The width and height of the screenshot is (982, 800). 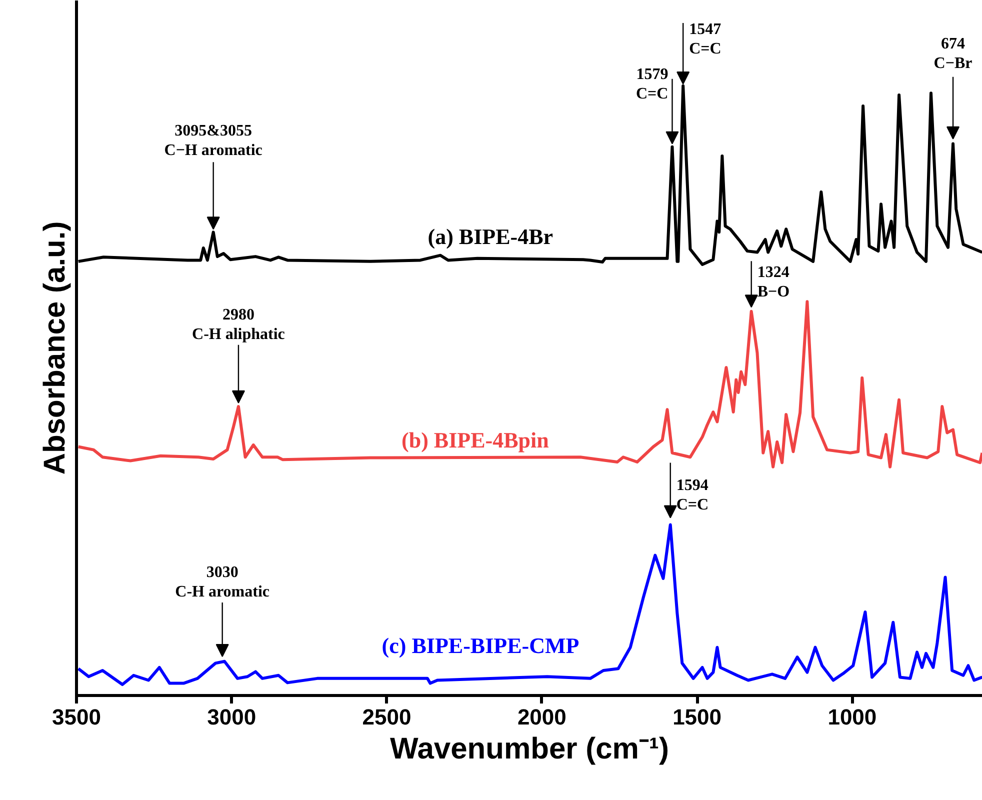 I want to click on series-label: (c) BIPE-BIPE-CMP, so click(x=481, y=645).